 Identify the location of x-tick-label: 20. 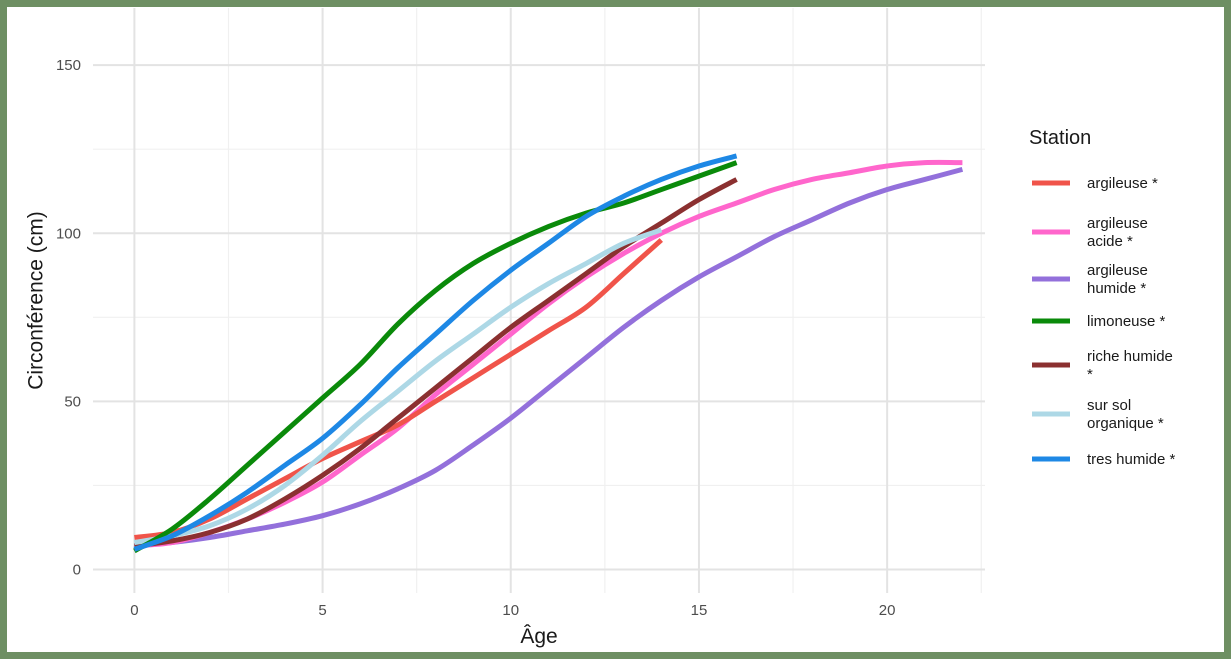
(887, 610).